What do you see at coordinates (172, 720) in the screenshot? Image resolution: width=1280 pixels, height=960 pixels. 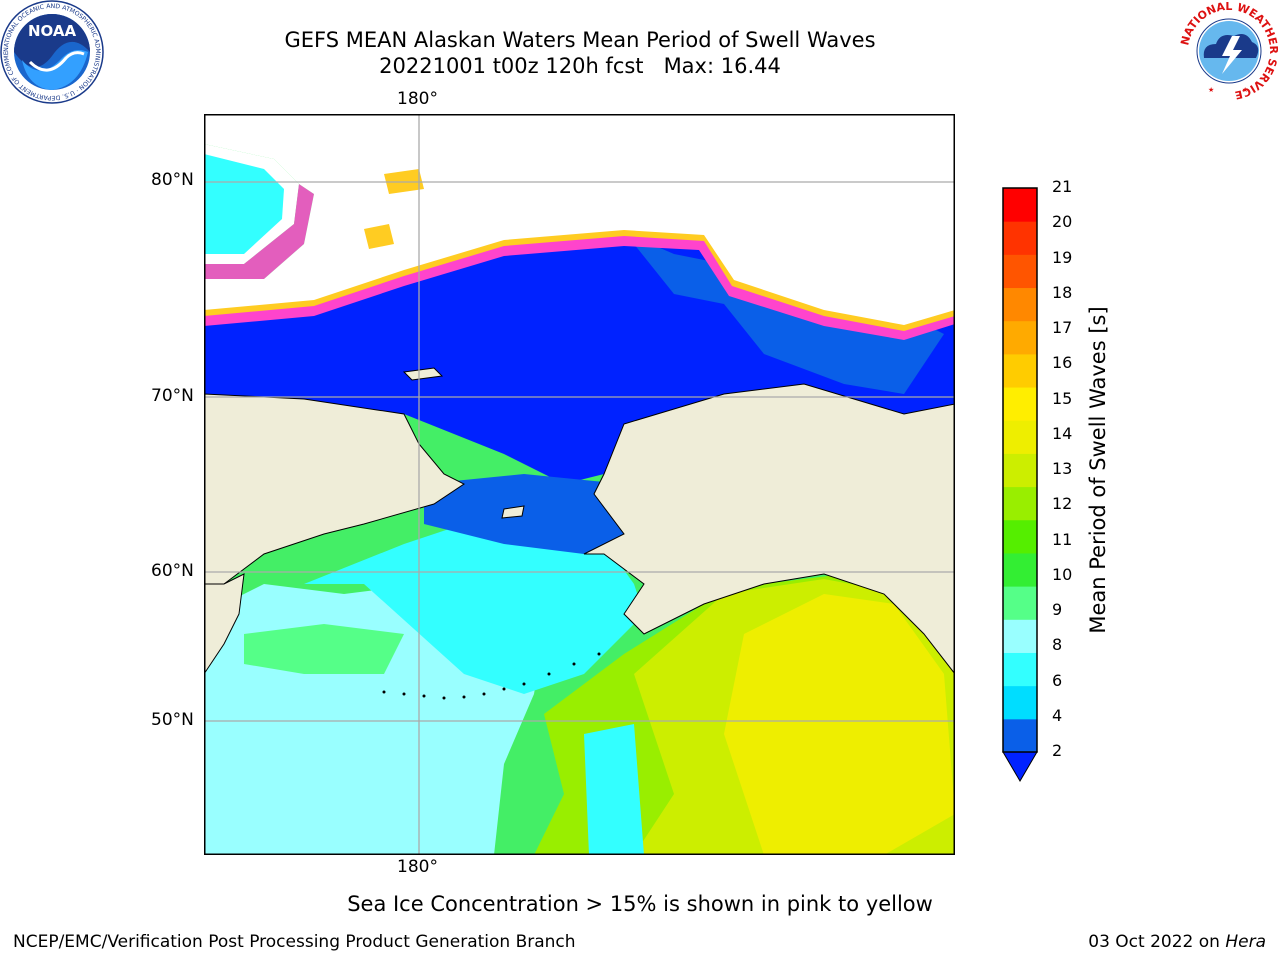 I see `lat-label-50n: 50°N` at bounding box center [172, 720].